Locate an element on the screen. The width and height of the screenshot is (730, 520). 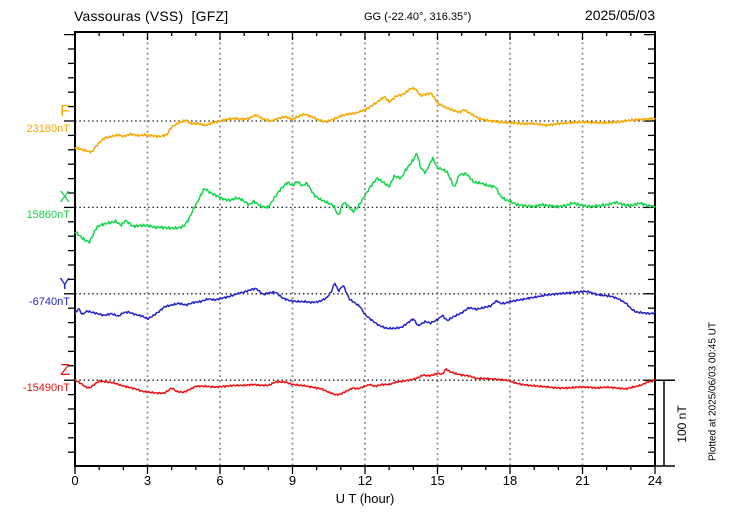
trace-Y is located at coordinates (365, 306).